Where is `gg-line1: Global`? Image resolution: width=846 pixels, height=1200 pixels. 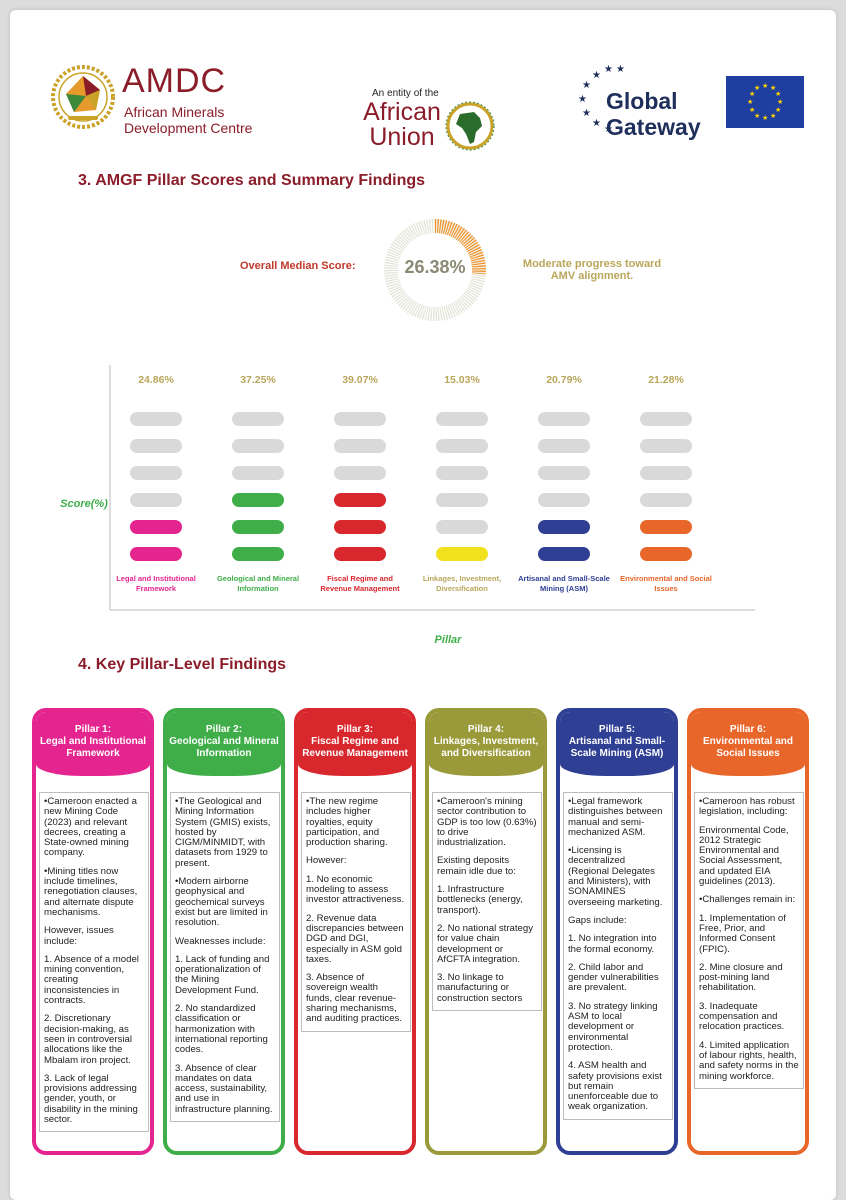 gg-line1: Global is located at coordinates (642, 101).